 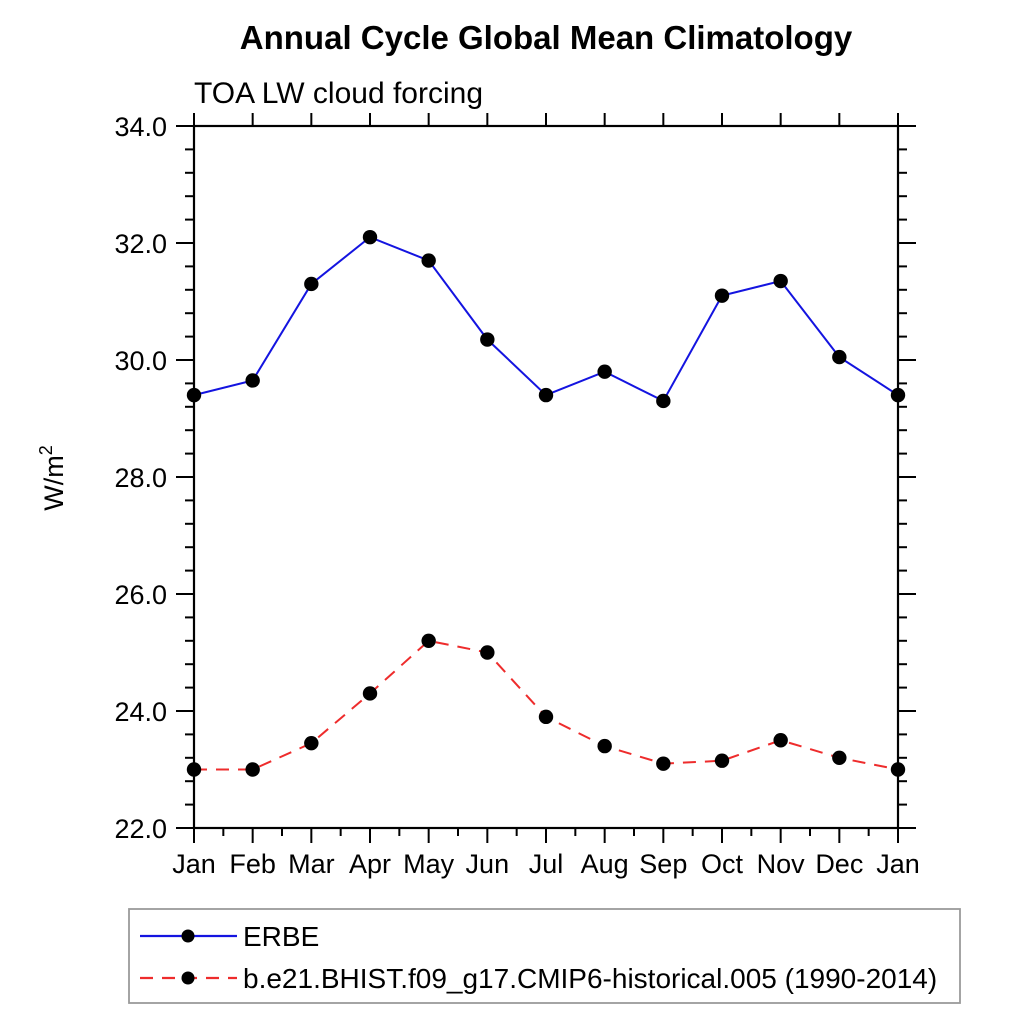 What do you see at coordinates (370, 864) in the screenshot?
I see `x-axis-tick-label: Apr` at bounding box center [370, 864].